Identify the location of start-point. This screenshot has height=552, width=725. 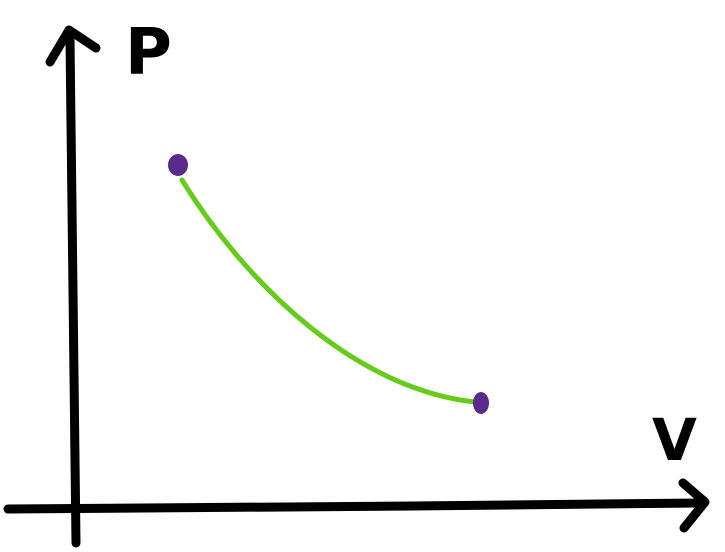
(178, 165).